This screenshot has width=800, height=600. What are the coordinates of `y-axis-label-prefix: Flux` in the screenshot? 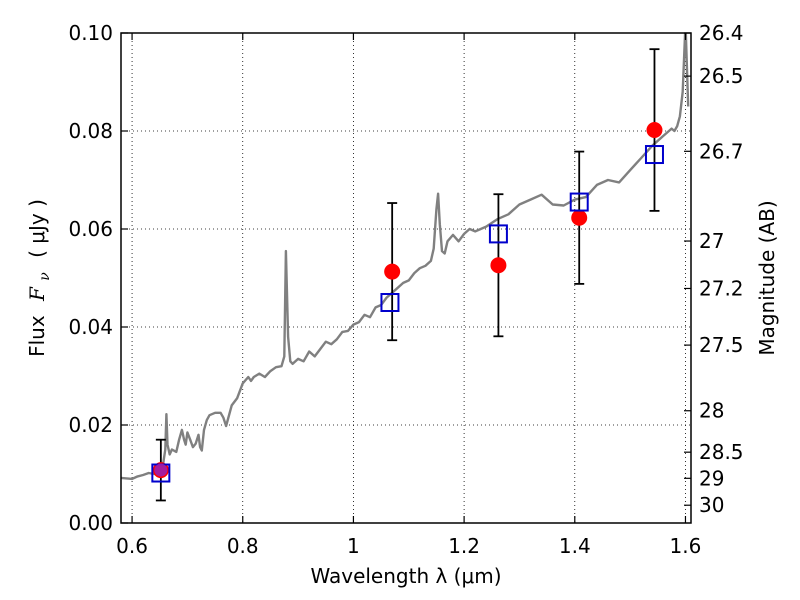 It's located at (37, 336).